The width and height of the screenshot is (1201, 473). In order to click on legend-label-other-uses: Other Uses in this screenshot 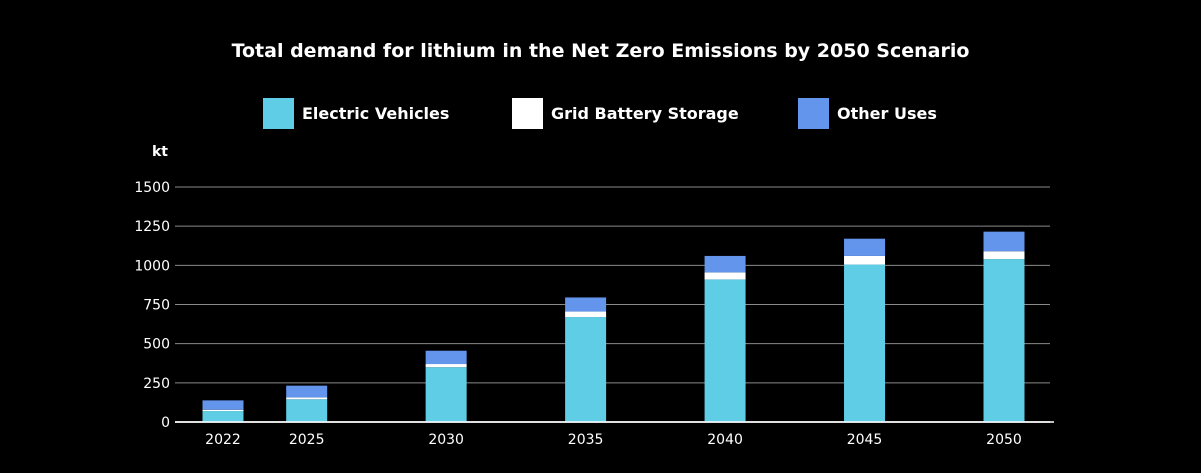, I will do `click(887, 113)`.